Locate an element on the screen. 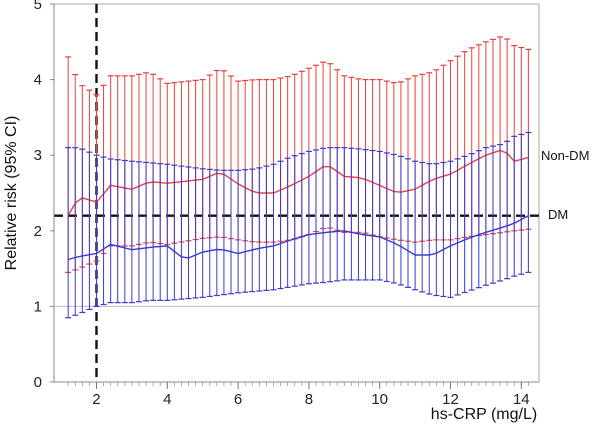  y-axis-title: Relative risk (95% CI) is located at coordinates (11, 193).